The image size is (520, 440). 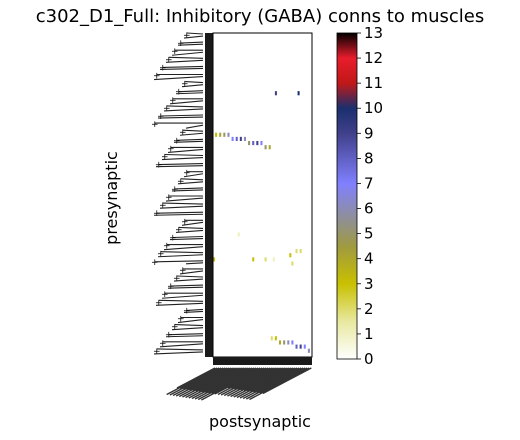 What do you see at coordinates (369, 158) in the screenshot?
I see `colorbar-tick-label: 8` at bounding box center [369, 158].